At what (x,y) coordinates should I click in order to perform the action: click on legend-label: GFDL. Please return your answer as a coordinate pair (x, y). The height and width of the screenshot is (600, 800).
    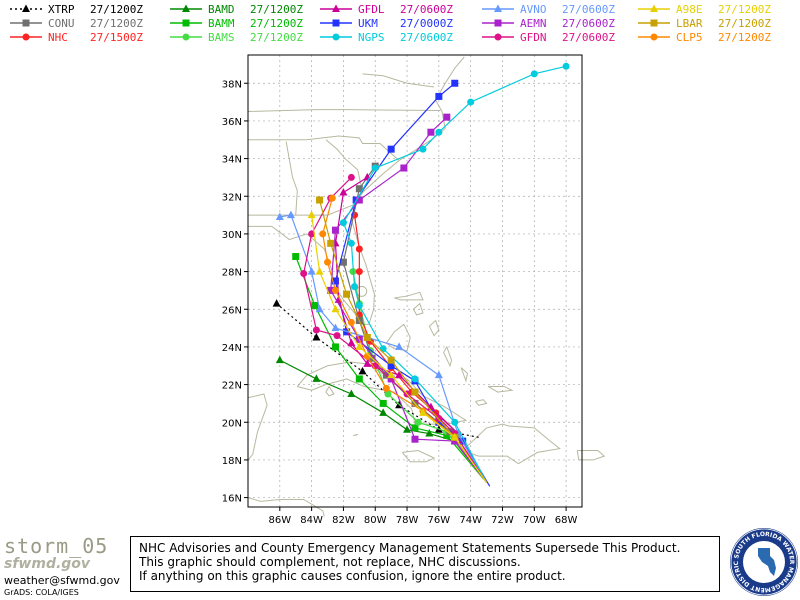
    Looking at the image, I should click on (371, 9).